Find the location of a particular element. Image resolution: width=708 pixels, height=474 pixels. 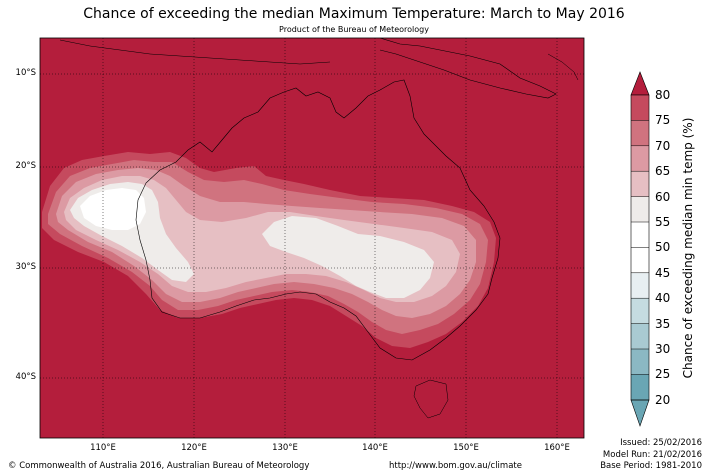

colorbar-label: 35 is located at coordinates (663, 324).